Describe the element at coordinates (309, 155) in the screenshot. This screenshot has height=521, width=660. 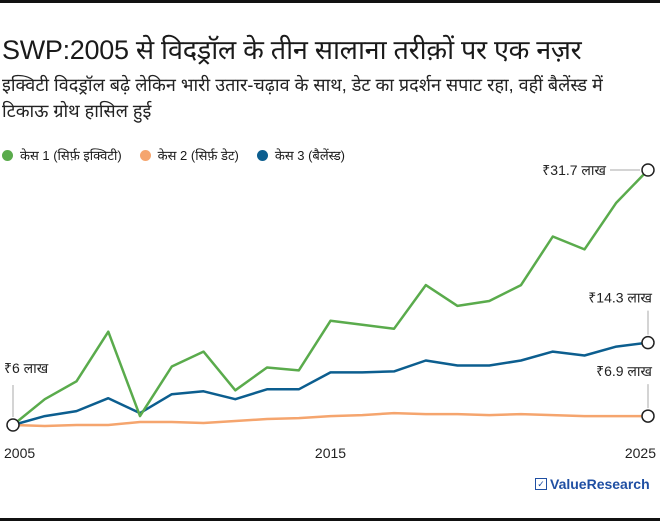
I see `legend-label: केस 3 (बैलेंस्ड)` at that location.